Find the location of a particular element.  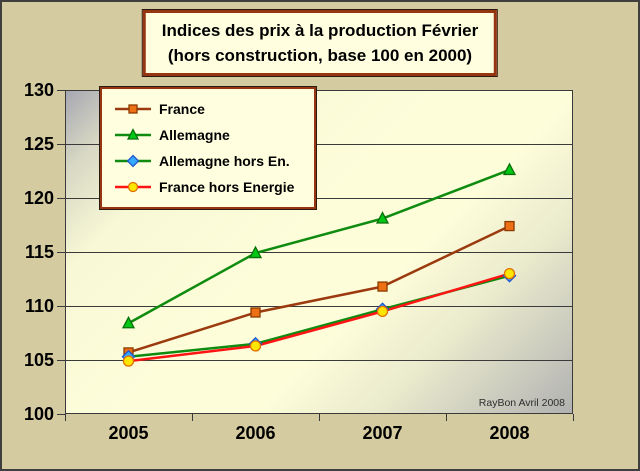

legend-label: France hors Energie is located at coordinates (227, 187).